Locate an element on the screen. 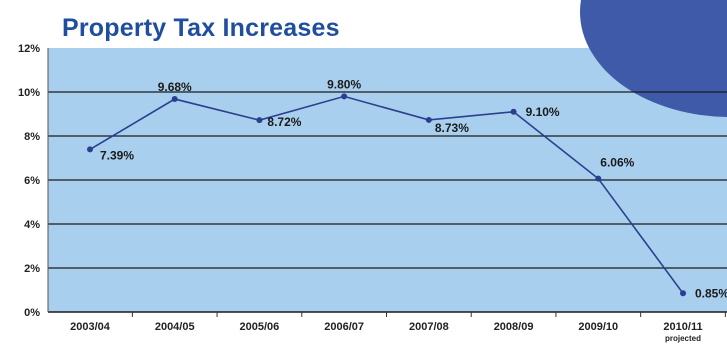 The height and width of the screenshot is (363, 727). x-tick-label: 2005/06 is located at coordinates (260, 327).